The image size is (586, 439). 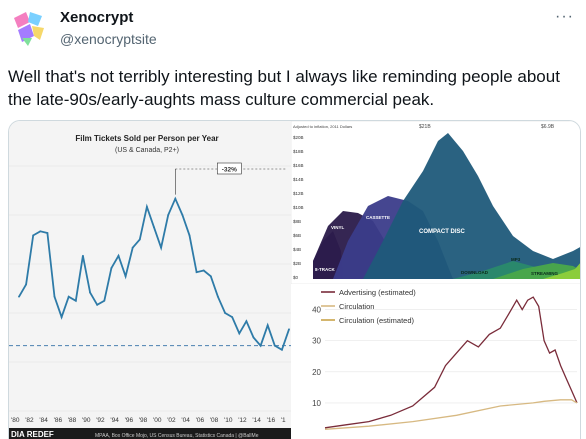 I want to click on peak-label: $21B, so click(x=425, y=127).